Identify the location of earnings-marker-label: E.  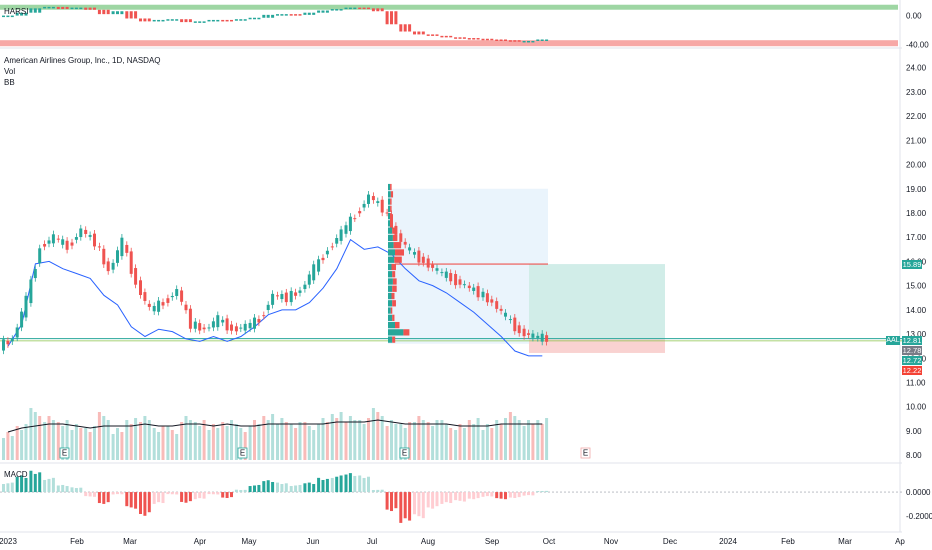
(242, 453).